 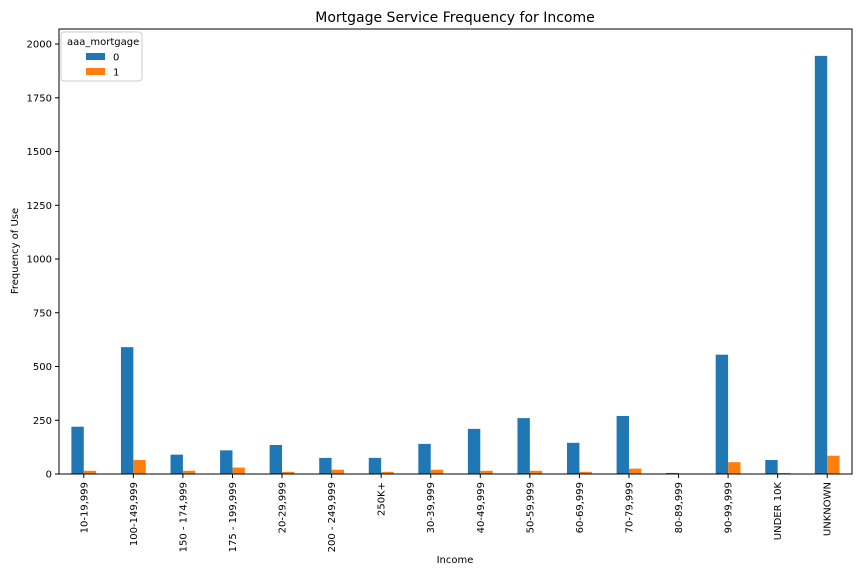 I want to click on x-tick-label: 10-19,999, so click(x=84, y=507).